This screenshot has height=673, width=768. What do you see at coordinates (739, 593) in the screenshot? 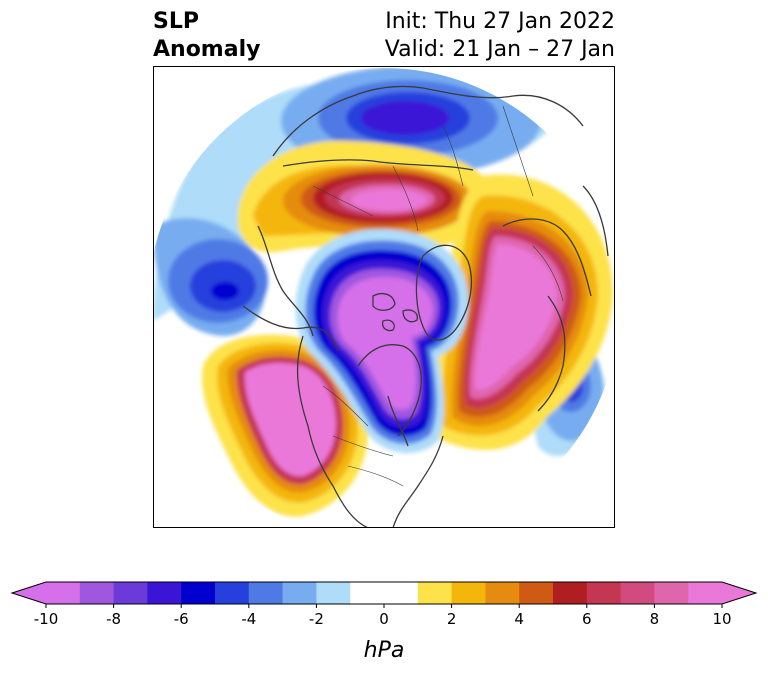
I see `colorbar-extend-max` at bounding box center [739, 593].